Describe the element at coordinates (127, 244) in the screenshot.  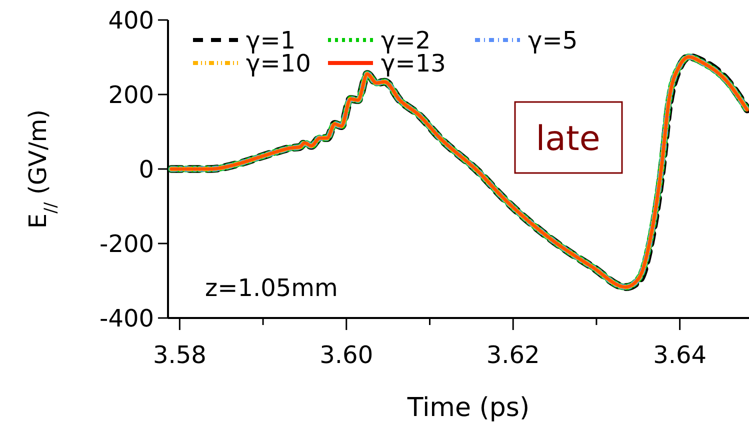
I see `y-tick-label: -200` at that location.